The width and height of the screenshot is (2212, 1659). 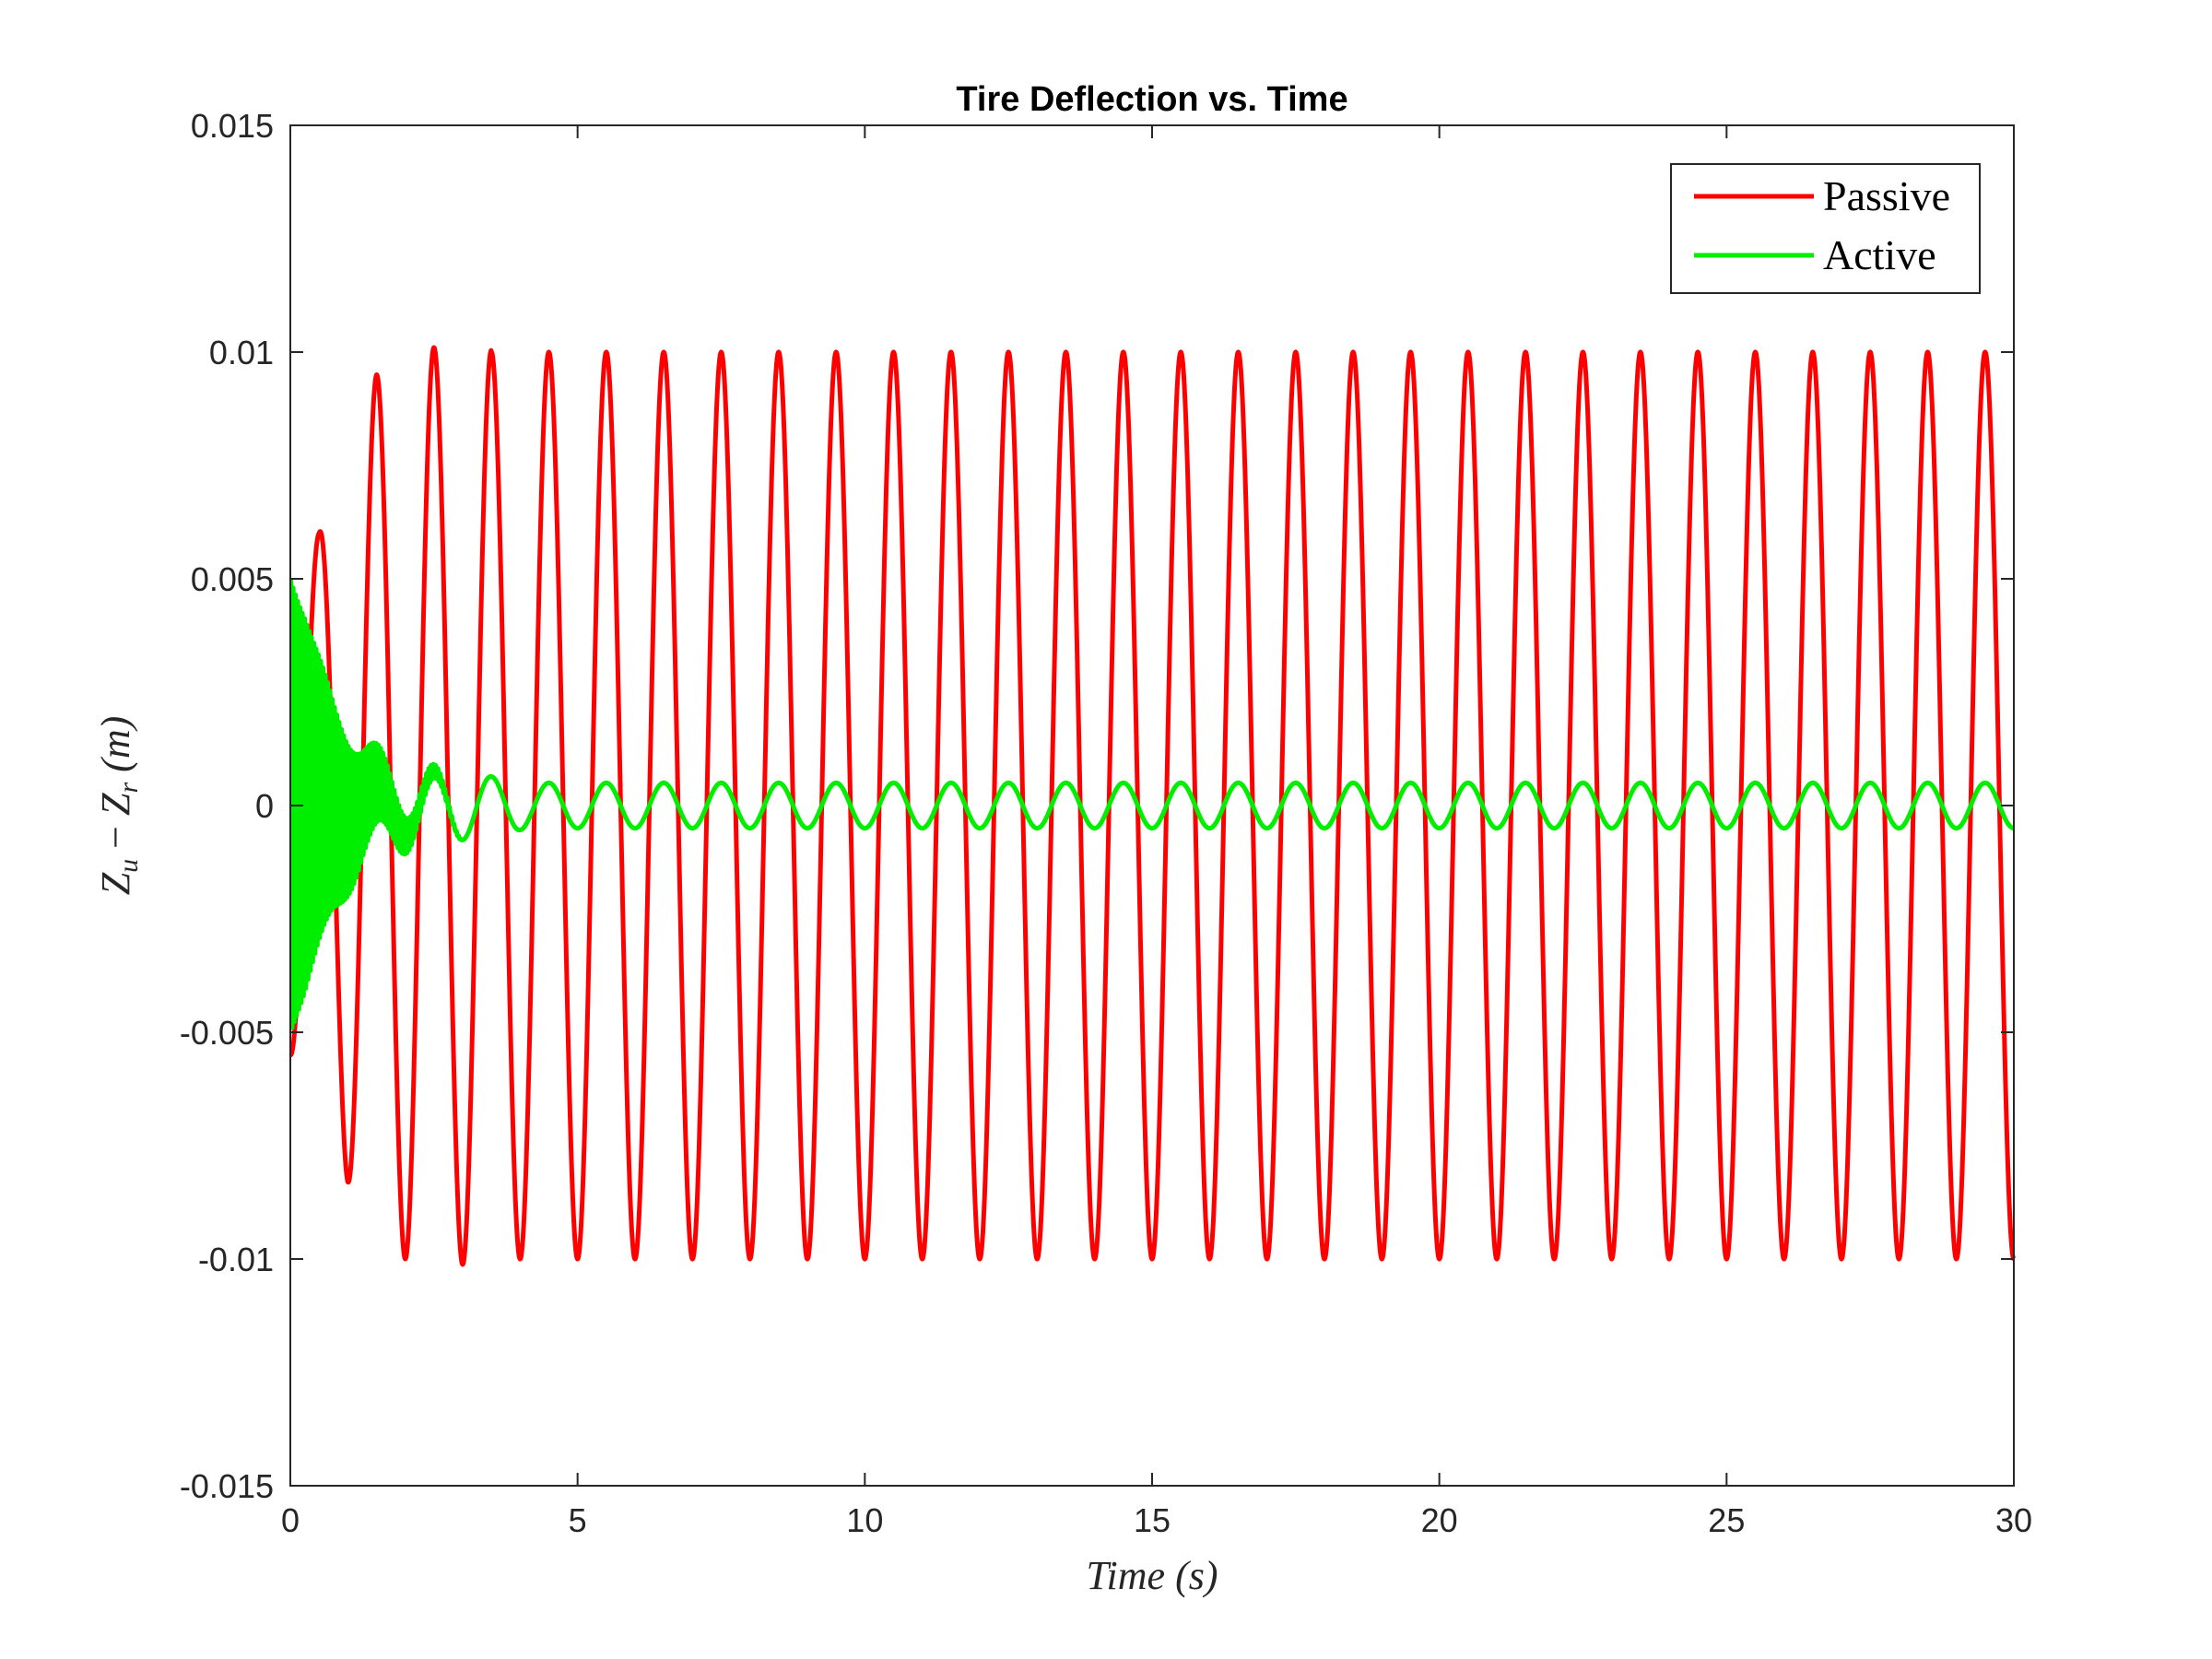 I want to click on legend-label-passive: Passive, so click(x=1886, y=195).